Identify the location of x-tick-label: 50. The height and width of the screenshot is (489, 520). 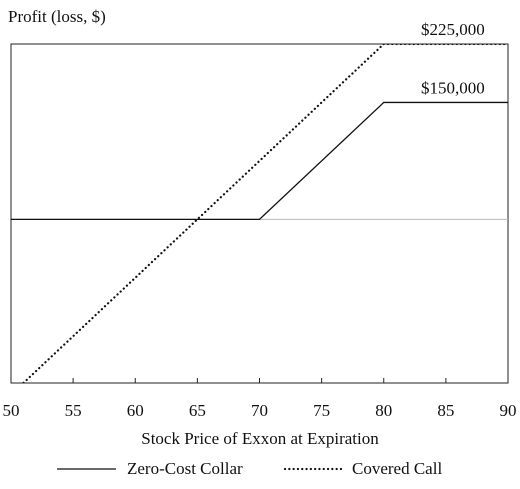
(11, 410).